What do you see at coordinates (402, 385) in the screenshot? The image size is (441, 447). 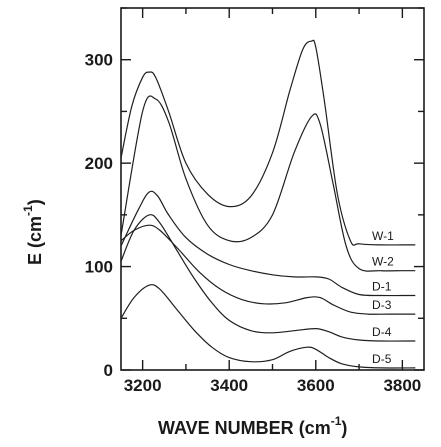 I see `x-tick-label: 3800` at bounding box center [402, 385].